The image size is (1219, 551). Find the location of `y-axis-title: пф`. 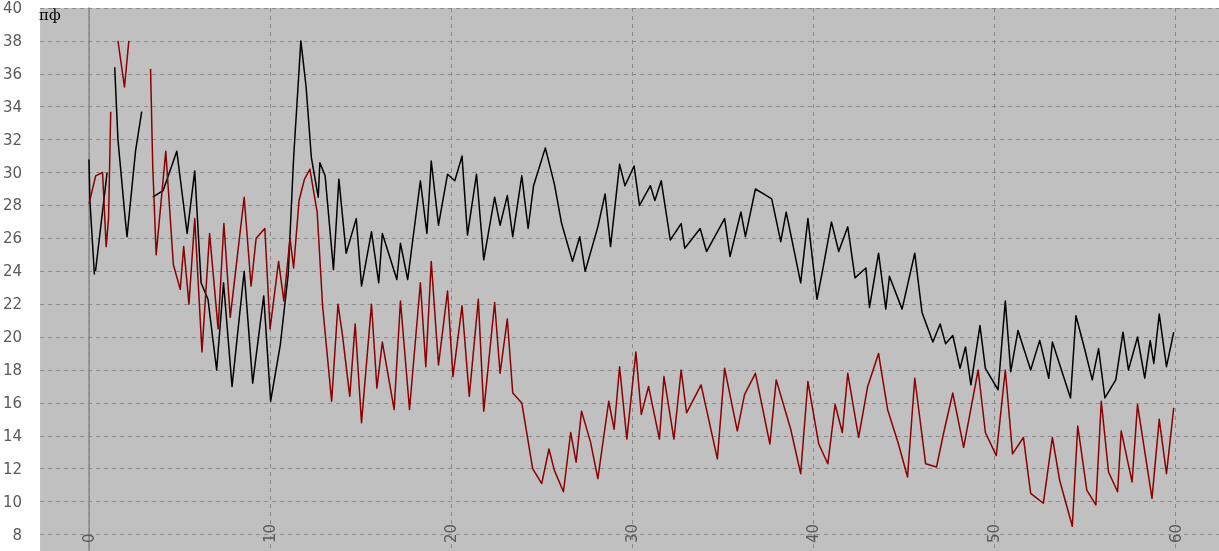

y-axis-title: пф is located at coordinates (49, 14).